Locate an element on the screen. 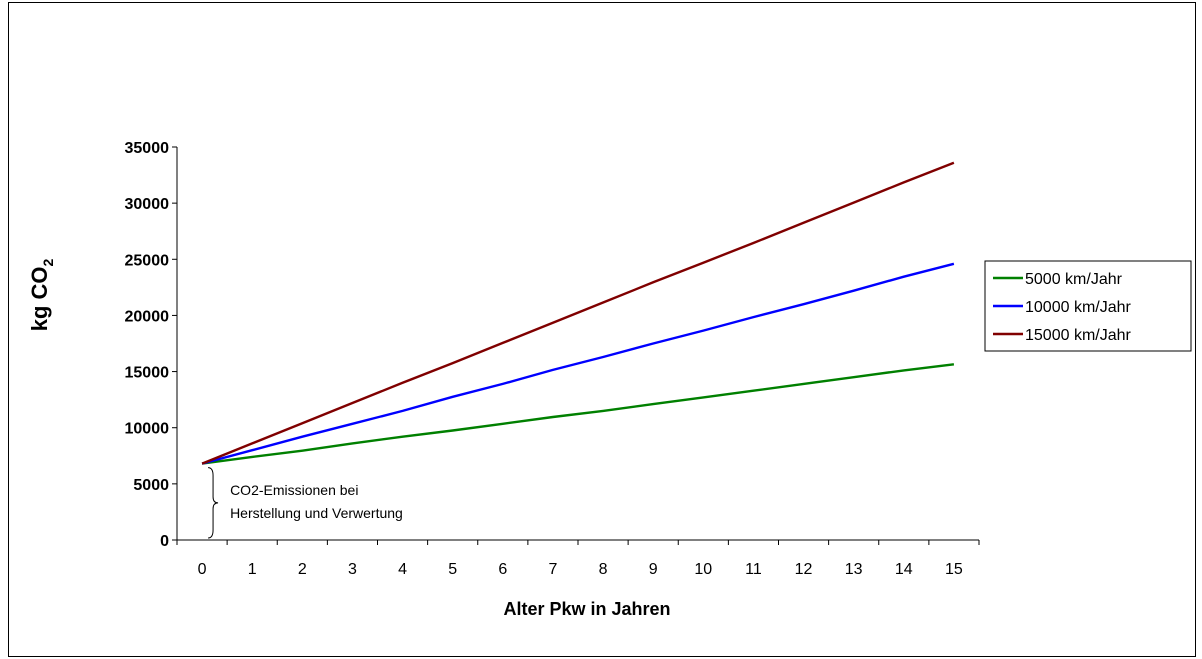  x-tick-label: 1 is located at coordinates (252, 569).